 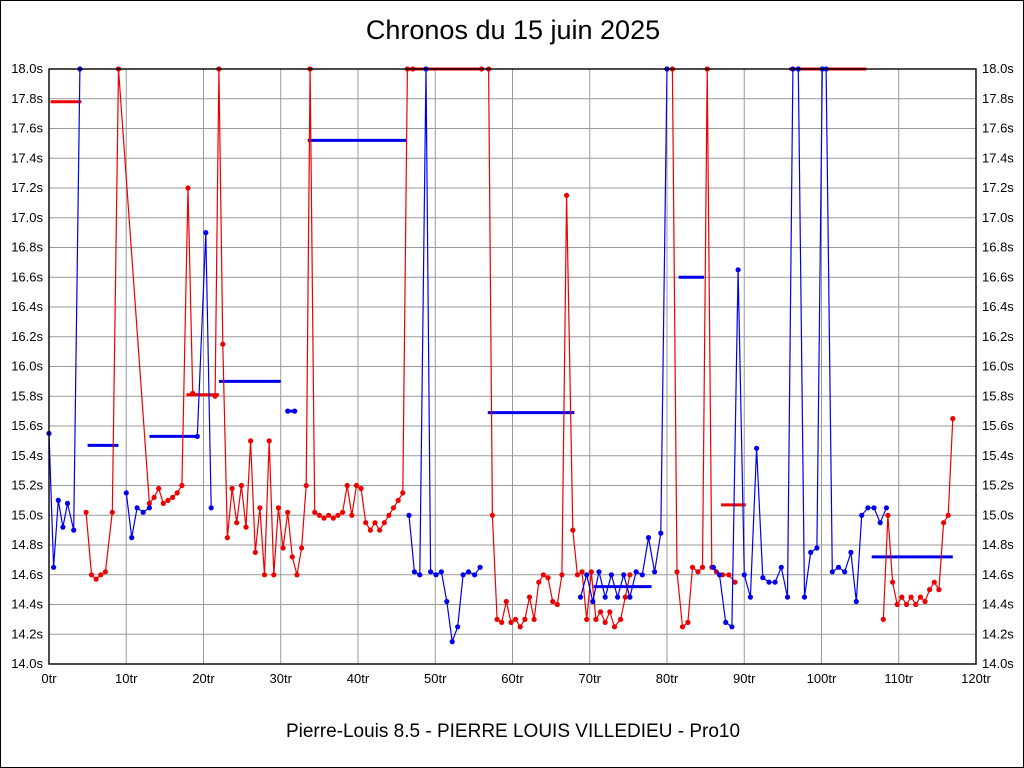 What do you see at coordinates (27, 663) in the screenshot?
I see `y-tick-label-left: 14.0s` at bounding box center [27, 663].